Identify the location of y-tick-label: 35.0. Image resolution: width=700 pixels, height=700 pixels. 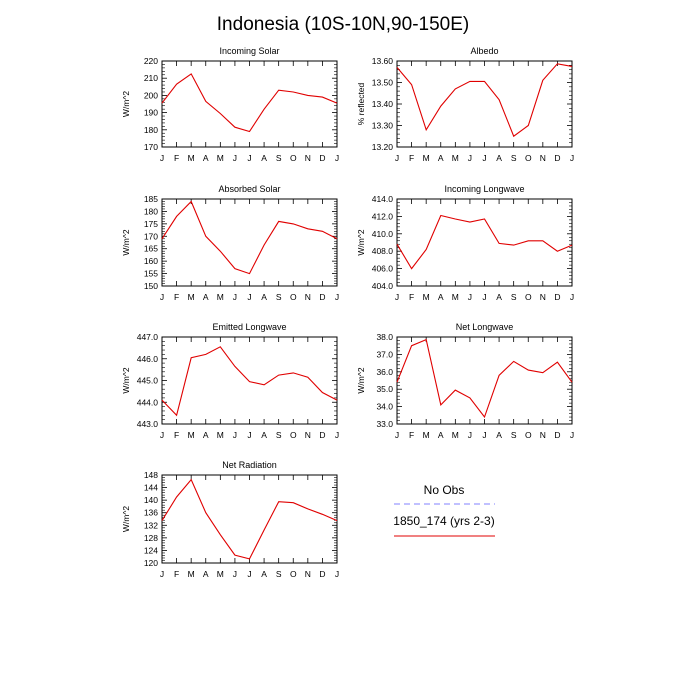
(384, 389).